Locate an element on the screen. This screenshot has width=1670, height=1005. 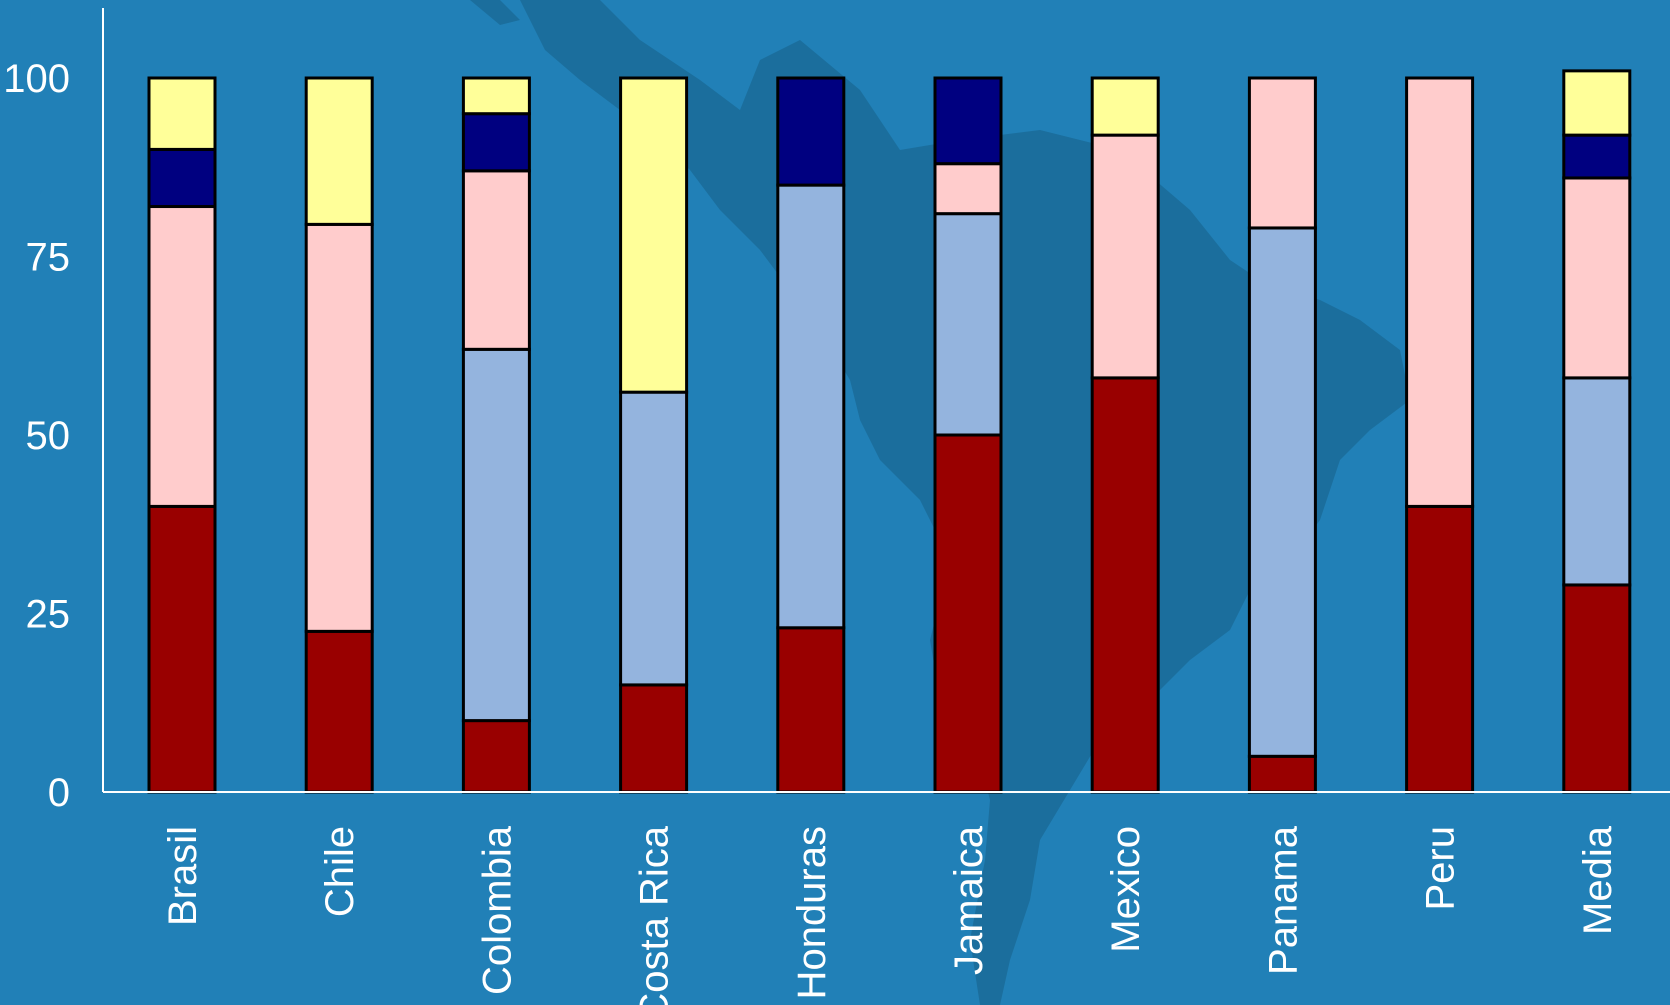
bar-segment-brasil-s3 is located at coordinates (182, 356).